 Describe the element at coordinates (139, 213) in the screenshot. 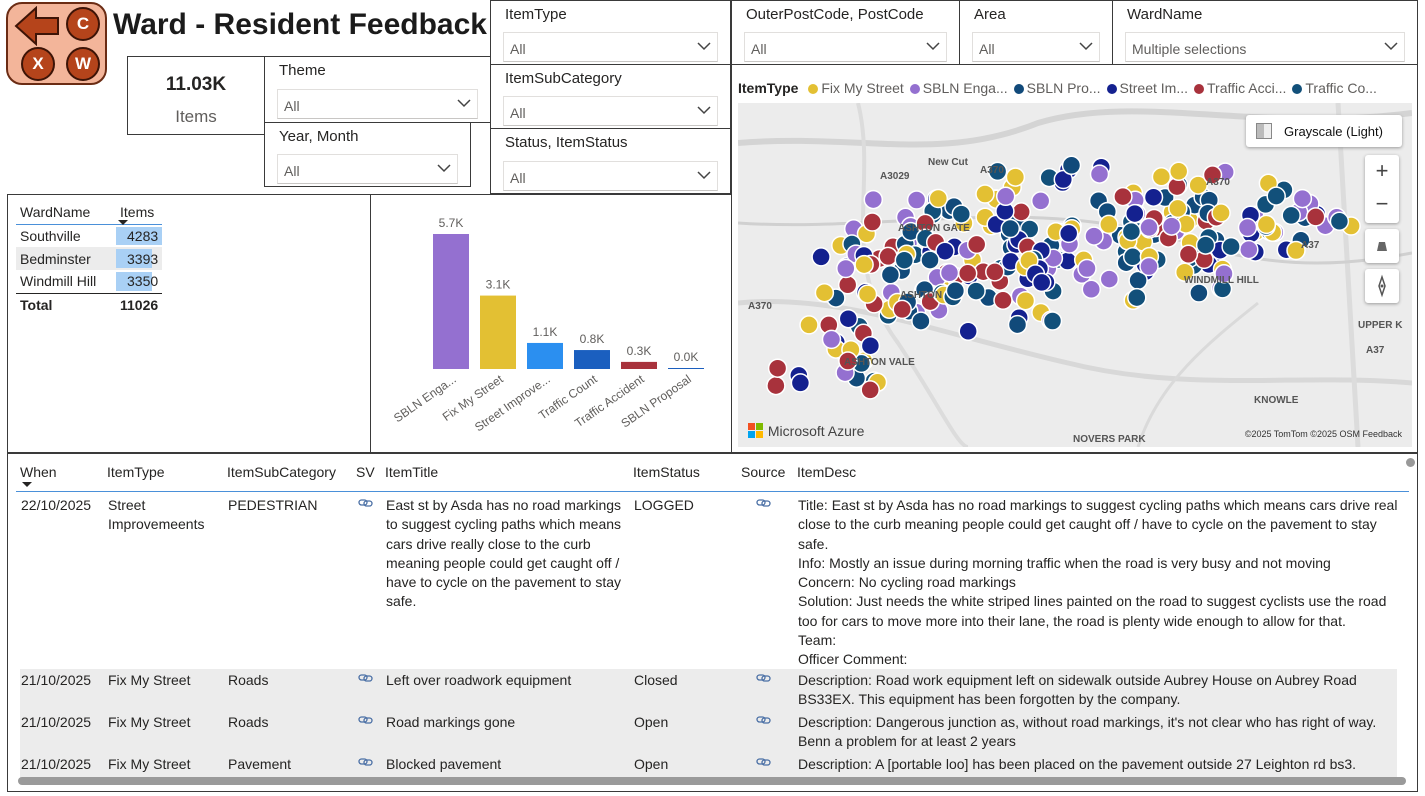

I see `matrix-header-items: Items` at that location.